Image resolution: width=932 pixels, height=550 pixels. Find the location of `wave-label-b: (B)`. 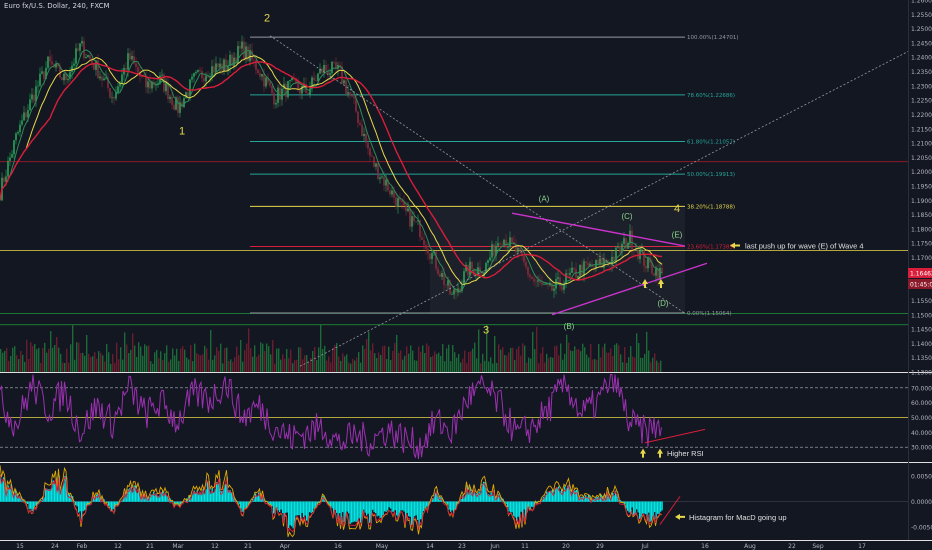

wave-label-b: (B) is located at coordinates (569, 326).